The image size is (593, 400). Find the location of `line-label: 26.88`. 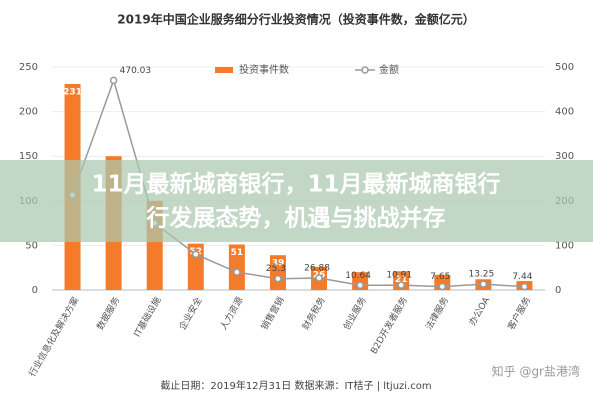

line-label: 26.88 is located at coordinates (317, 269).